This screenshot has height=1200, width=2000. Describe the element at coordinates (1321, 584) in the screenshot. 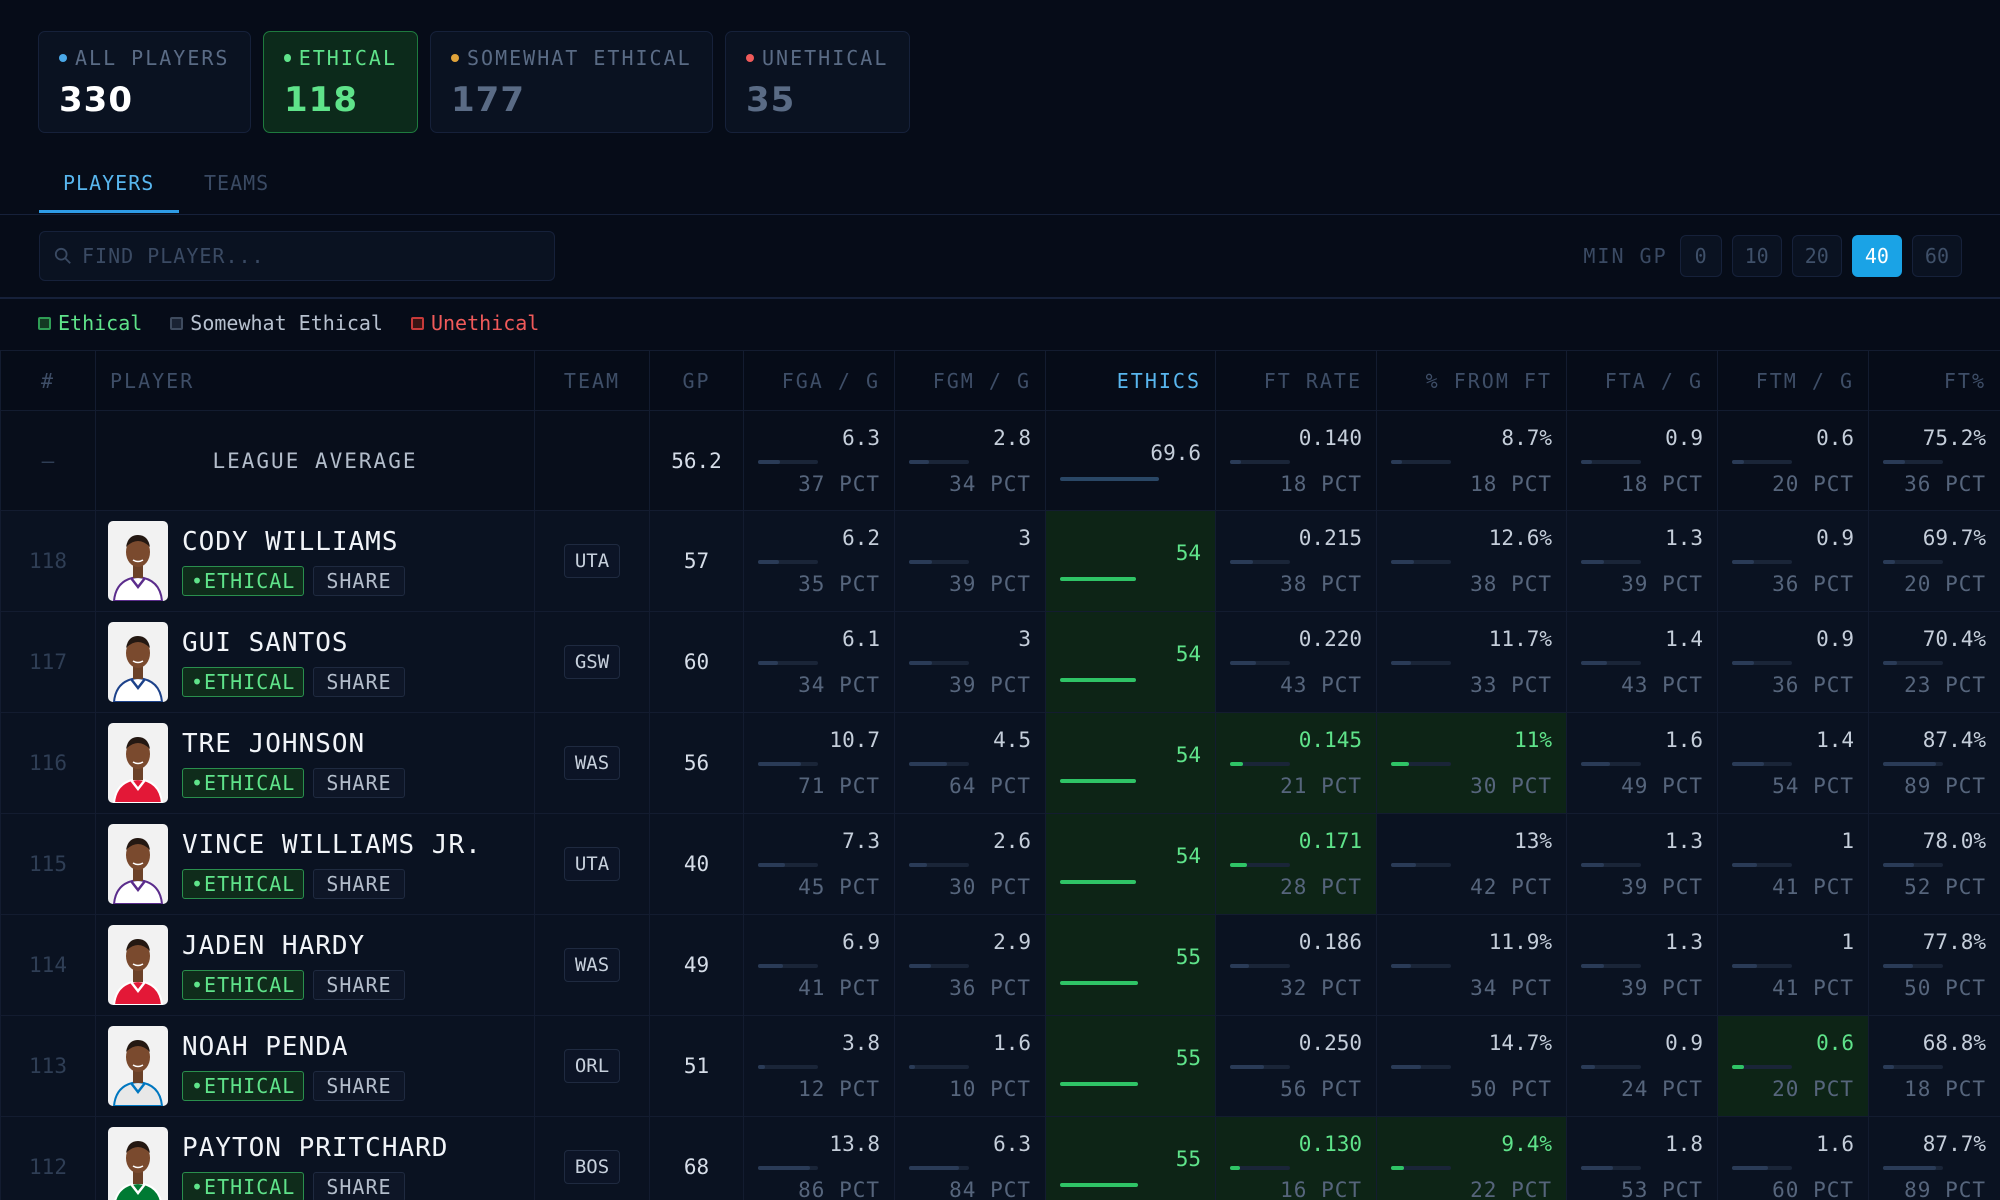

I see `stat-percentile: 38 PCT` at that location.